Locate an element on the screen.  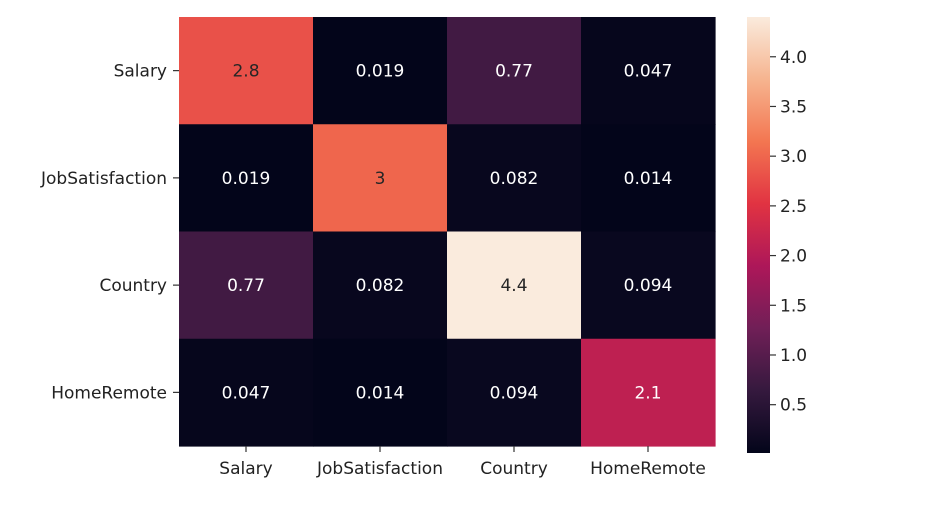
colorbar-gradient is located at coordinates (758, 235).